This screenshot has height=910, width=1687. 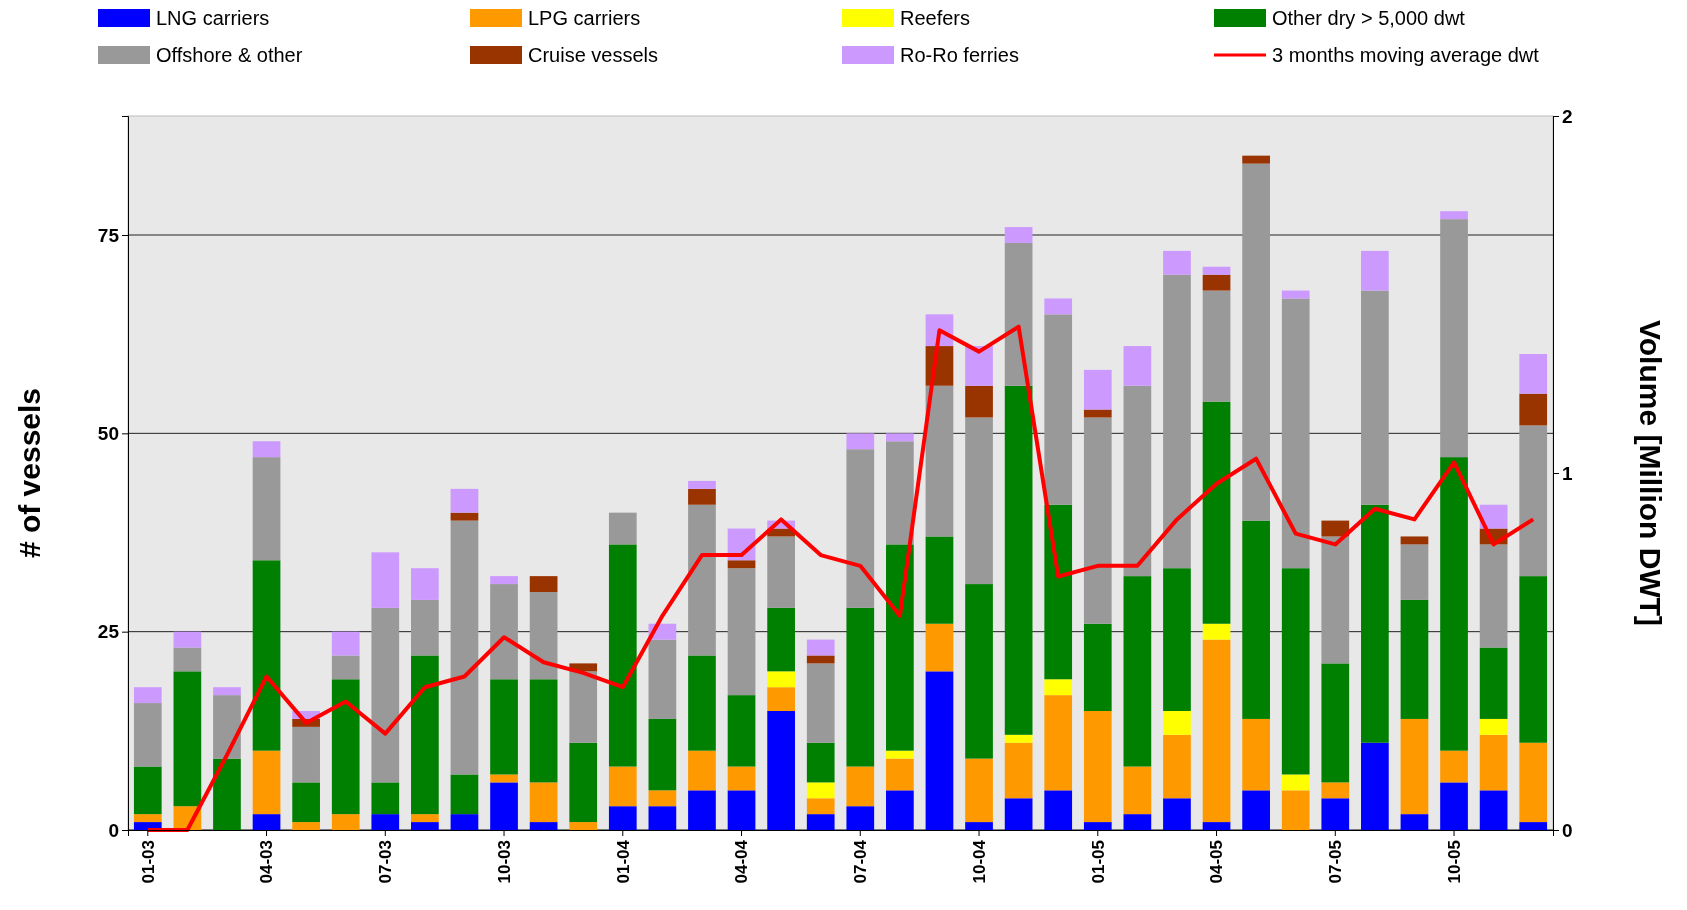 I want to click on legend-label: 3 months moving average dwt, so click(x=1406, y=55).